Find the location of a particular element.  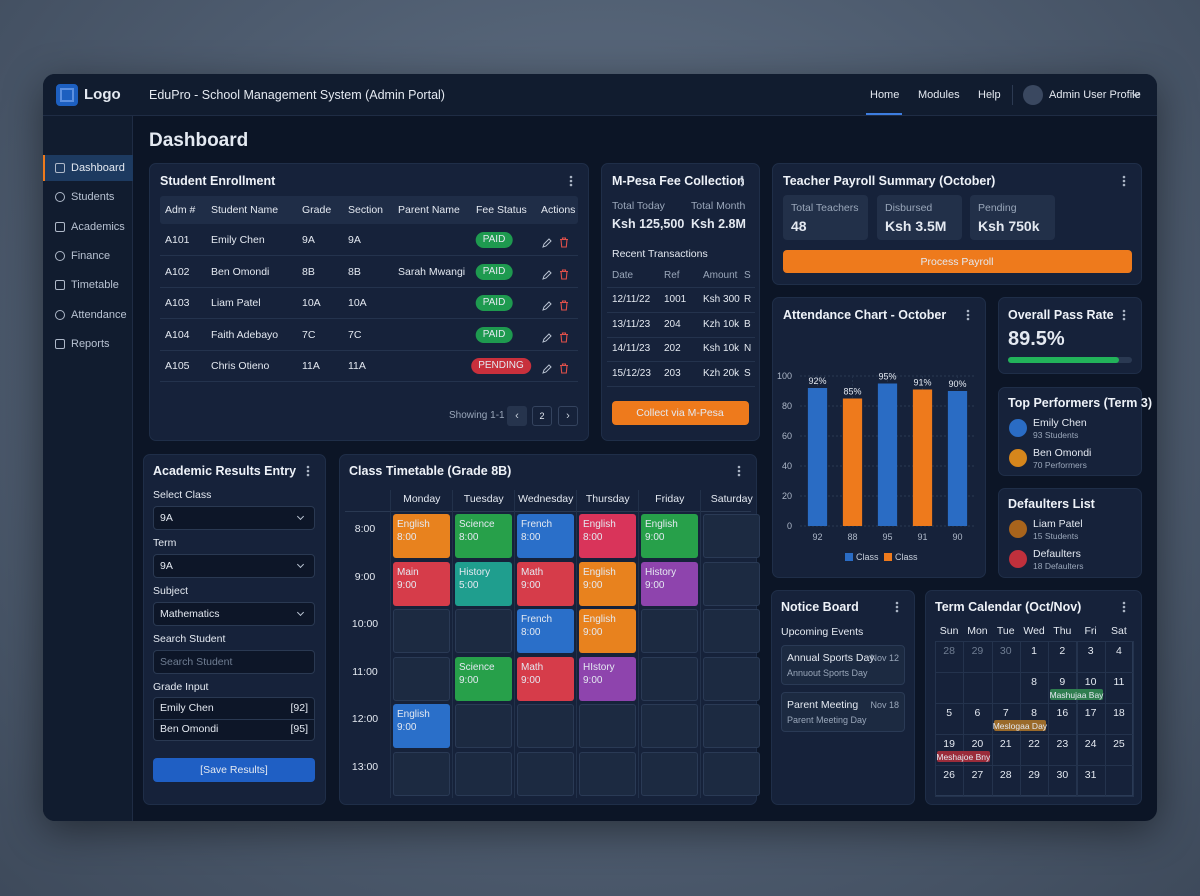

day-number: 23 is located at coordinates (1062, 744).